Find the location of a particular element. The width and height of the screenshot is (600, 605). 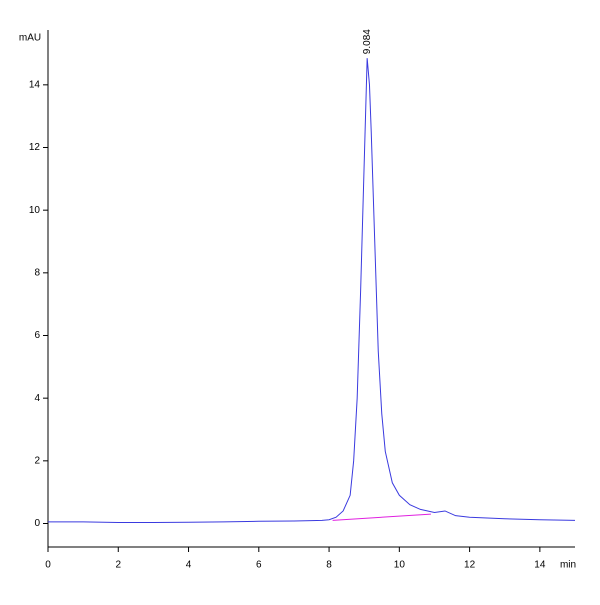

x-tick-label: 4 is located at coordinates (189, 565).